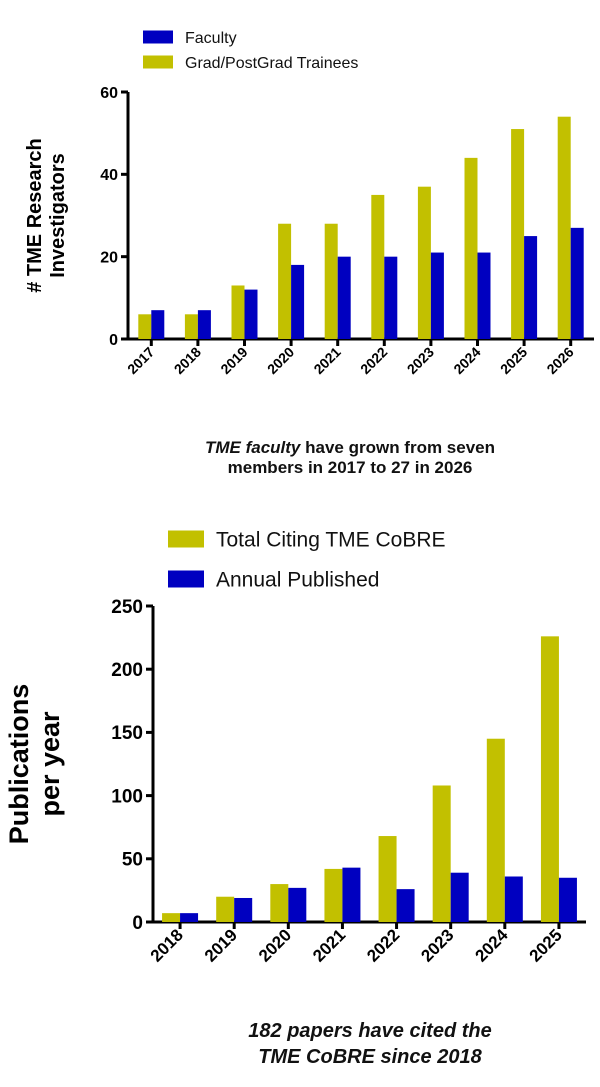 The height and width of the screenshot is (1087, 600). I want to click on x-tick-label-0: 2024, so click(466, 360).